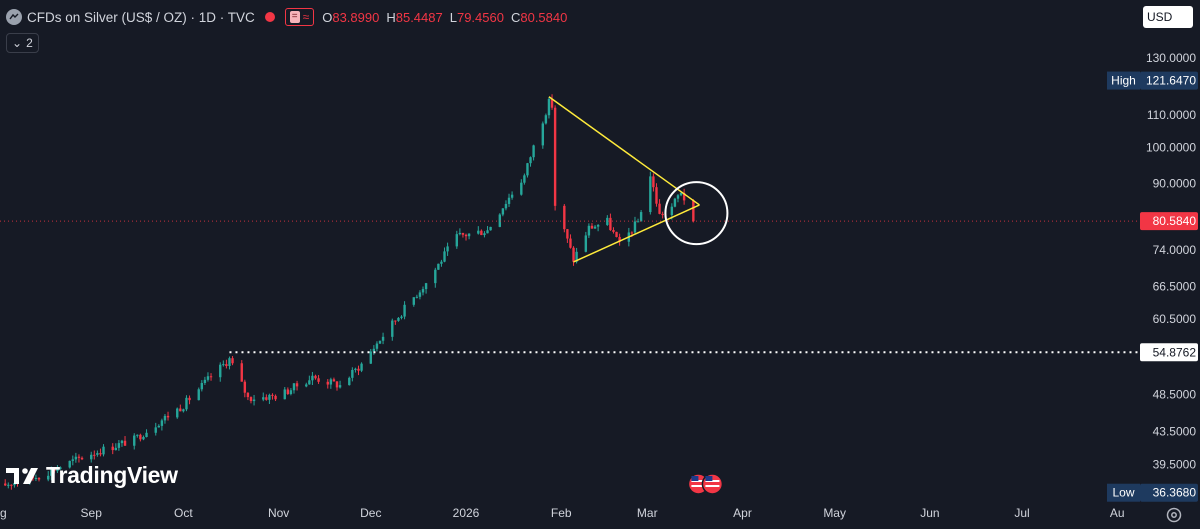  I want to click on y-tick-label: 100.0000, so click(1171, 147).